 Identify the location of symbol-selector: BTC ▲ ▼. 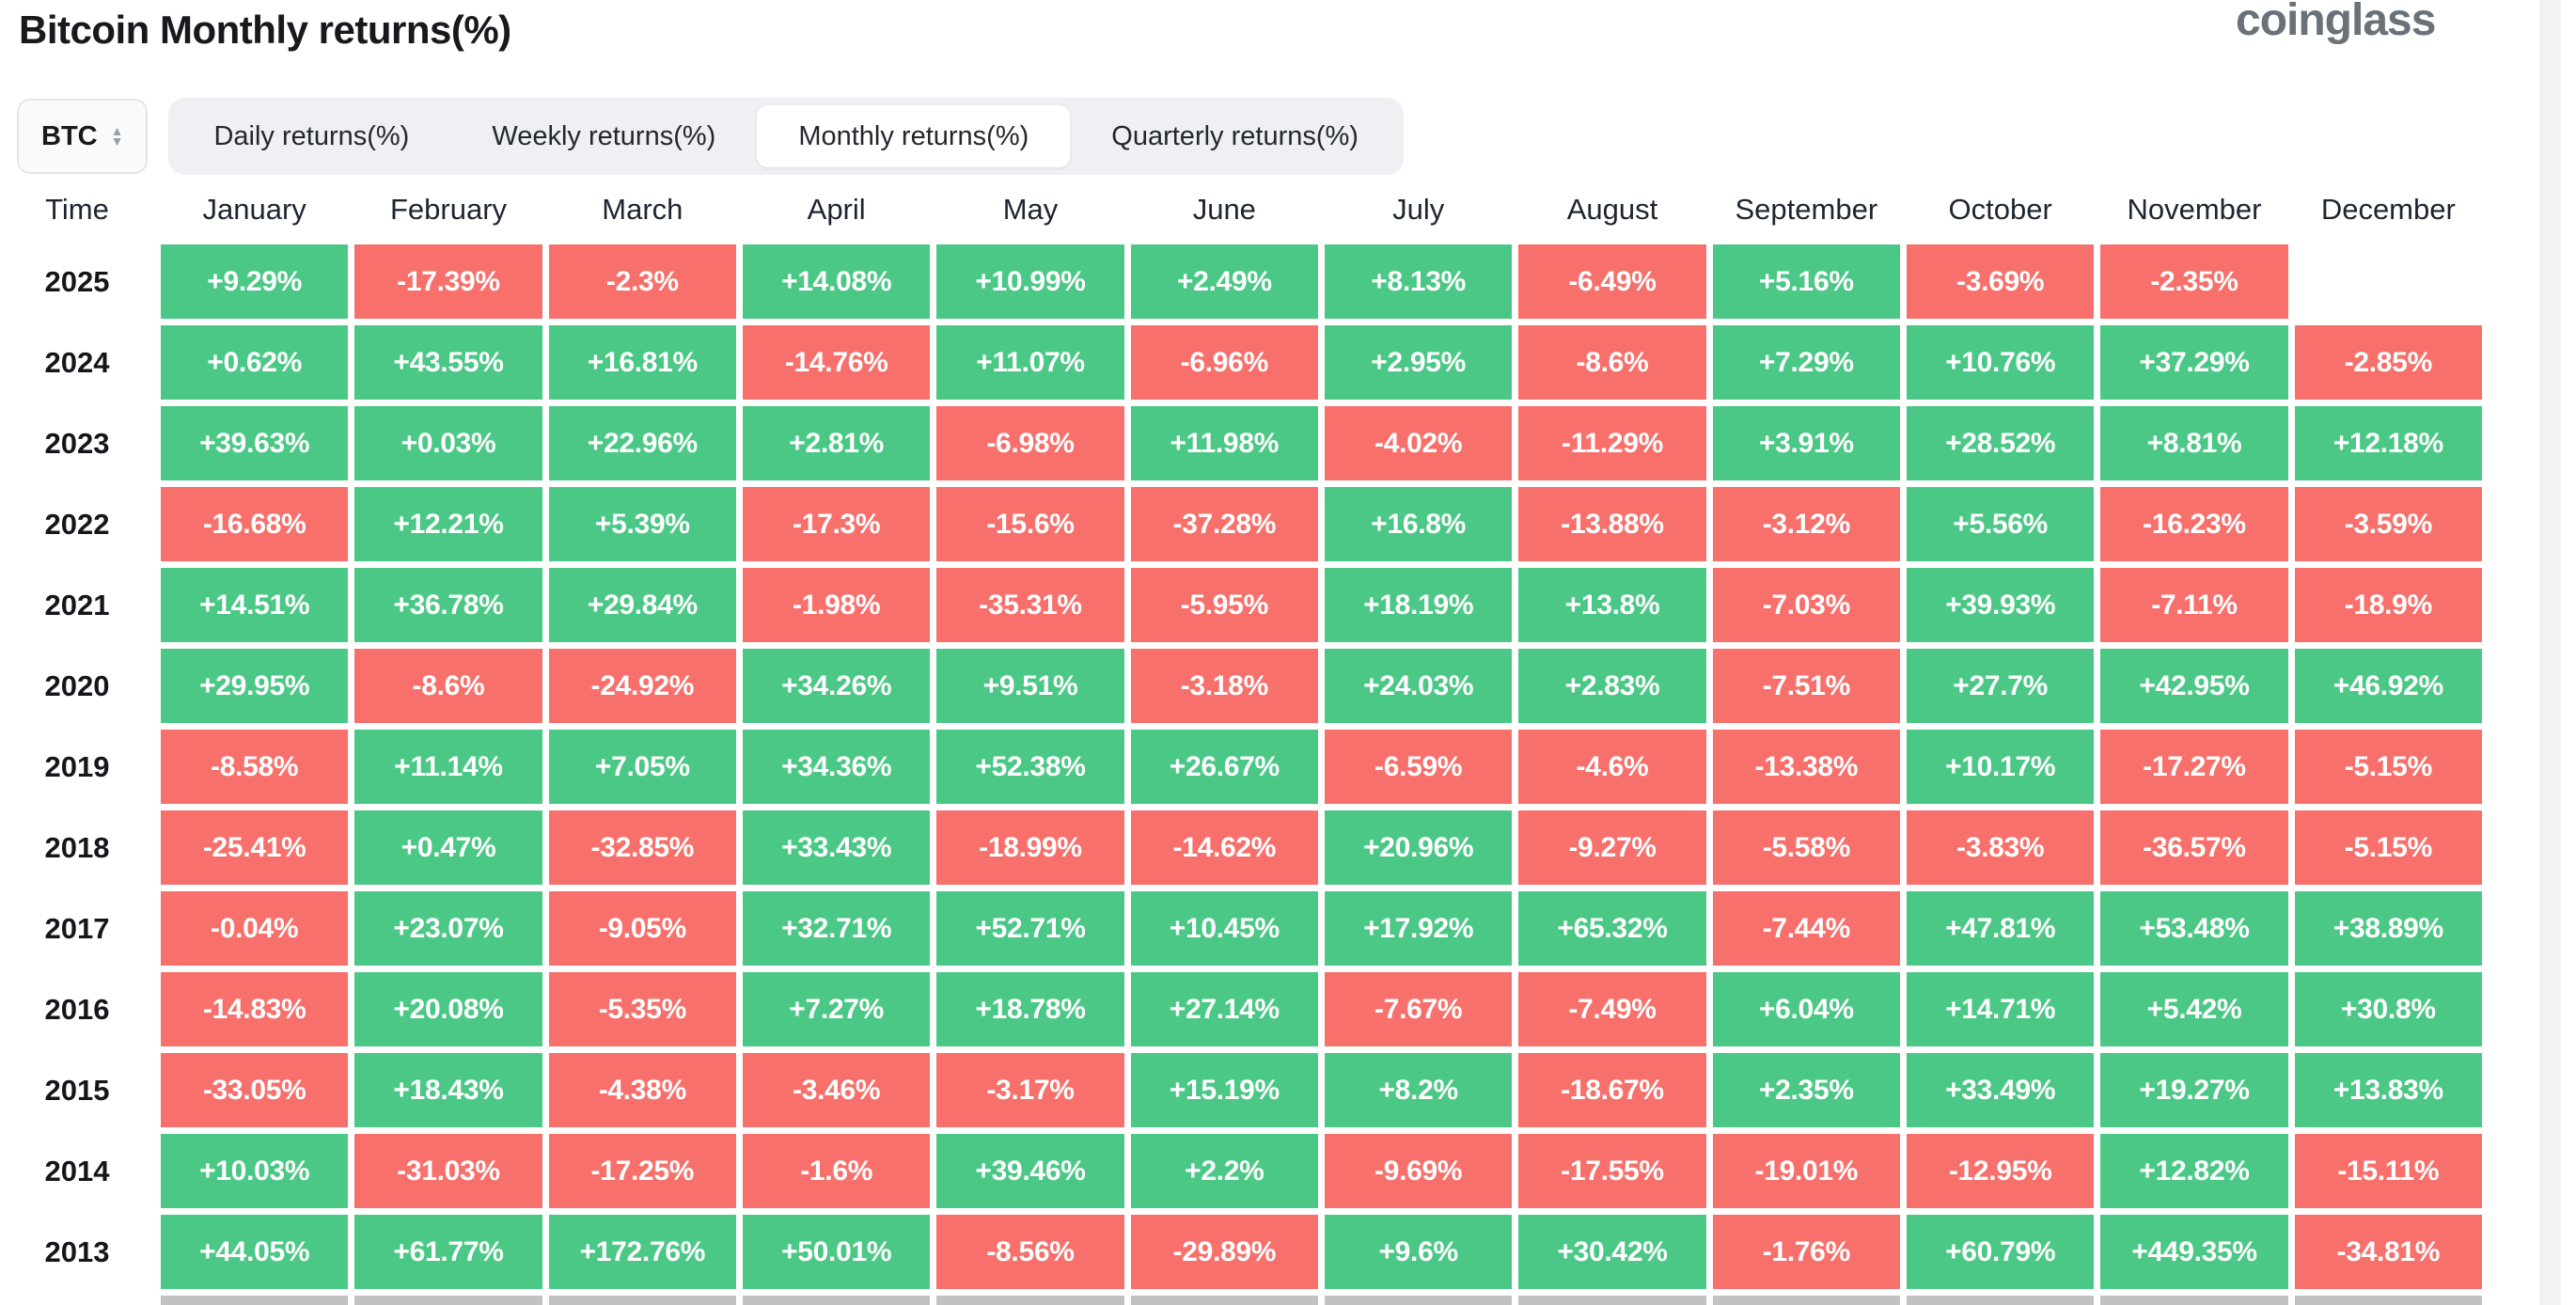
(83, 136).